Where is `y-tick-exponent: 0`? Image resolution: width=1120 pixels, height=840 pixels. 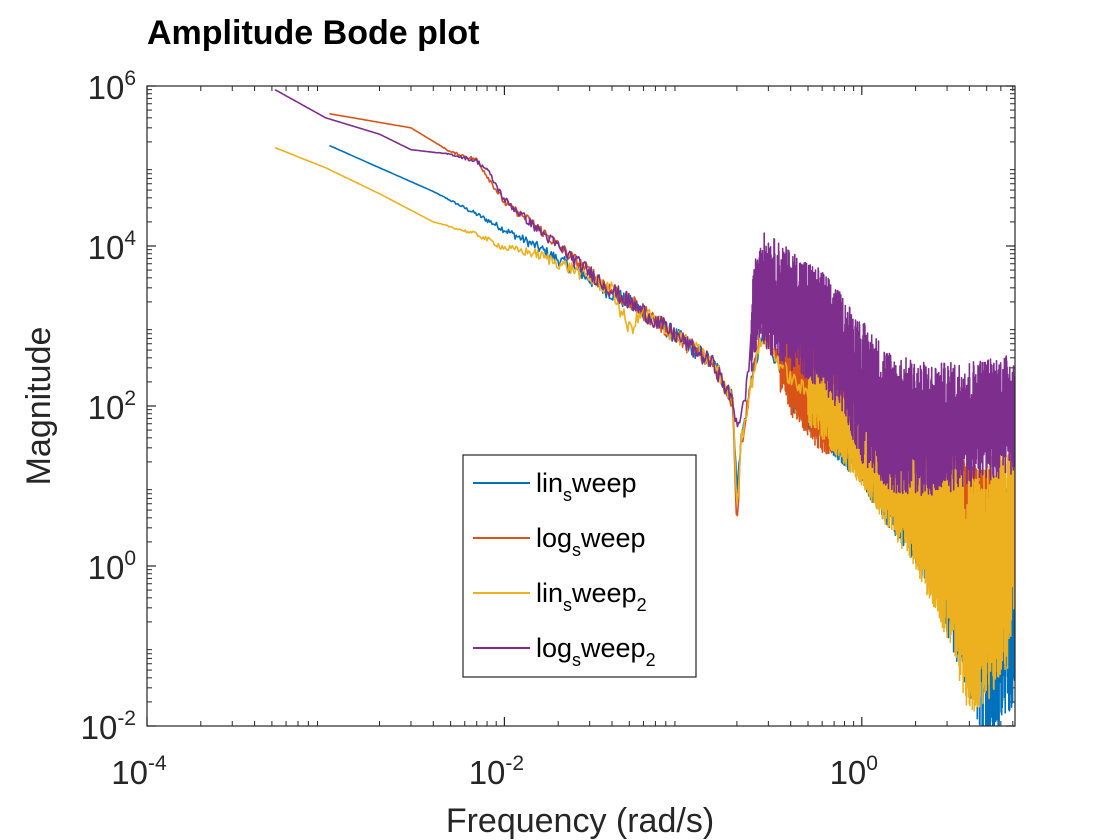 y-tick-exponent: 0 is located at coordinates (130, 558).